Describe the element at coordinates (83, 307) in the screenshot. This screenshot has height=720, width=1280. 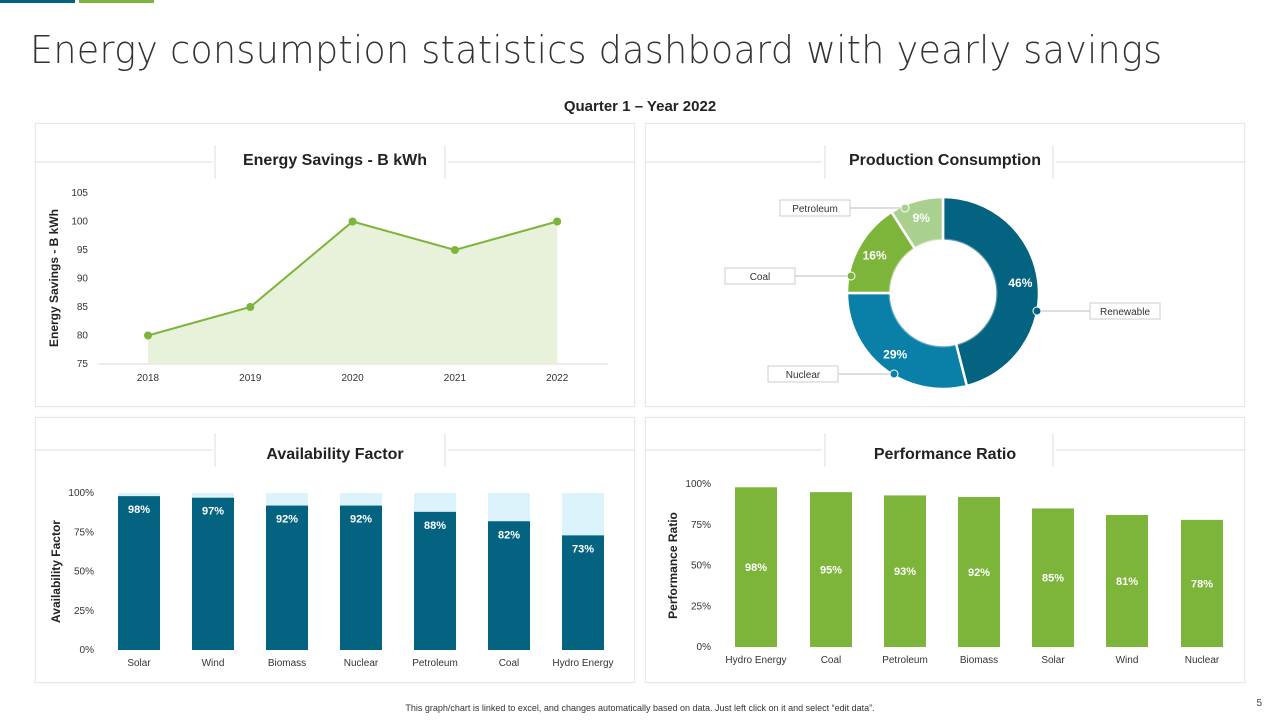
I see `y-tick-label: 85` at that location.